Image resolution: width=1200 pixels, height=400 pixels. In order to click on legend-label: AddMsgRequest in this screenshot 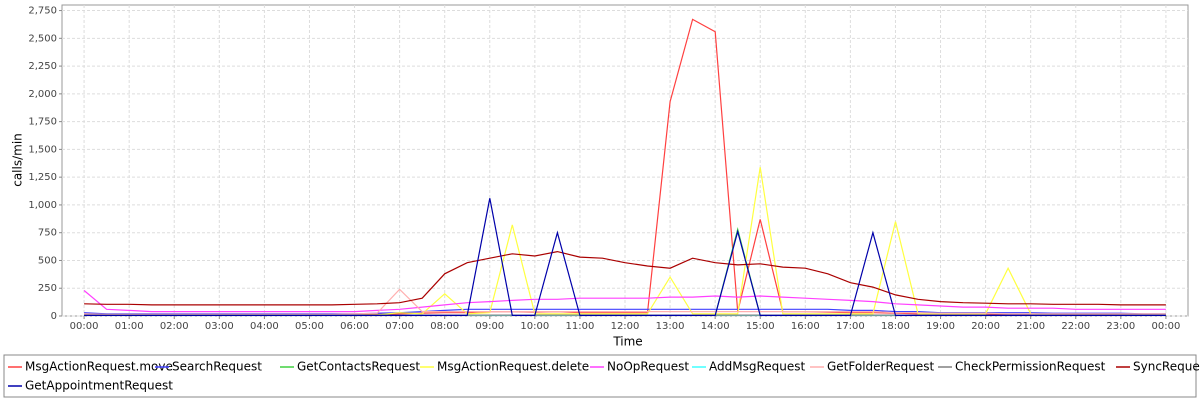, I will do `click(757, 367)`.